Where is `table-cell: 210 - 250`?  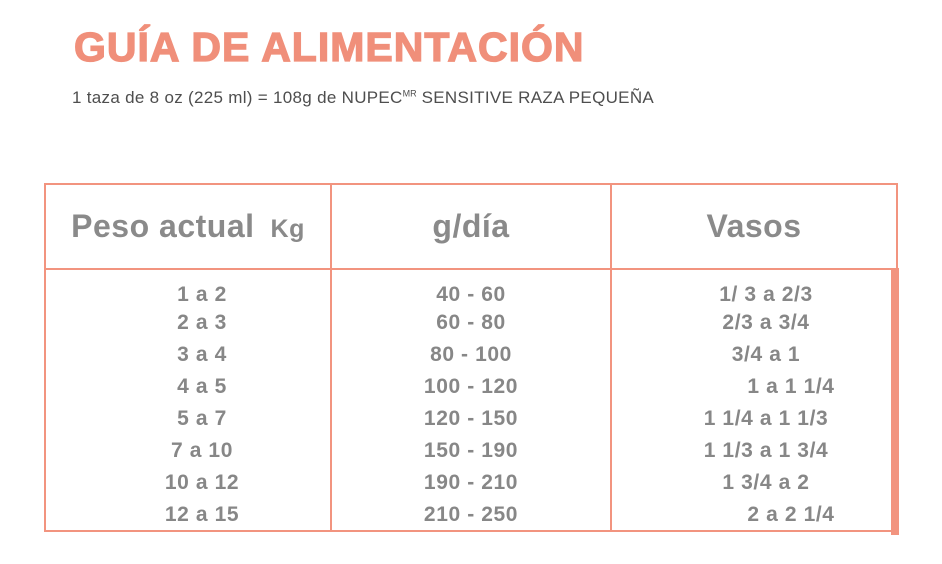 table-cell: 210 - 250 is located at coordinates (470, 515).